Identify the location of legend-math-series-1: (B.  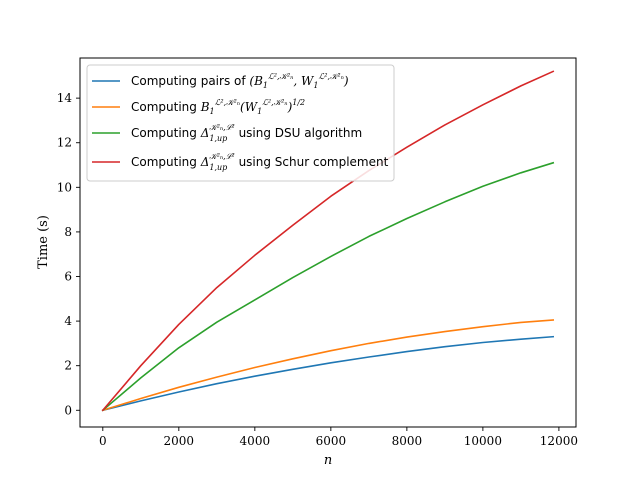
(256, 81).